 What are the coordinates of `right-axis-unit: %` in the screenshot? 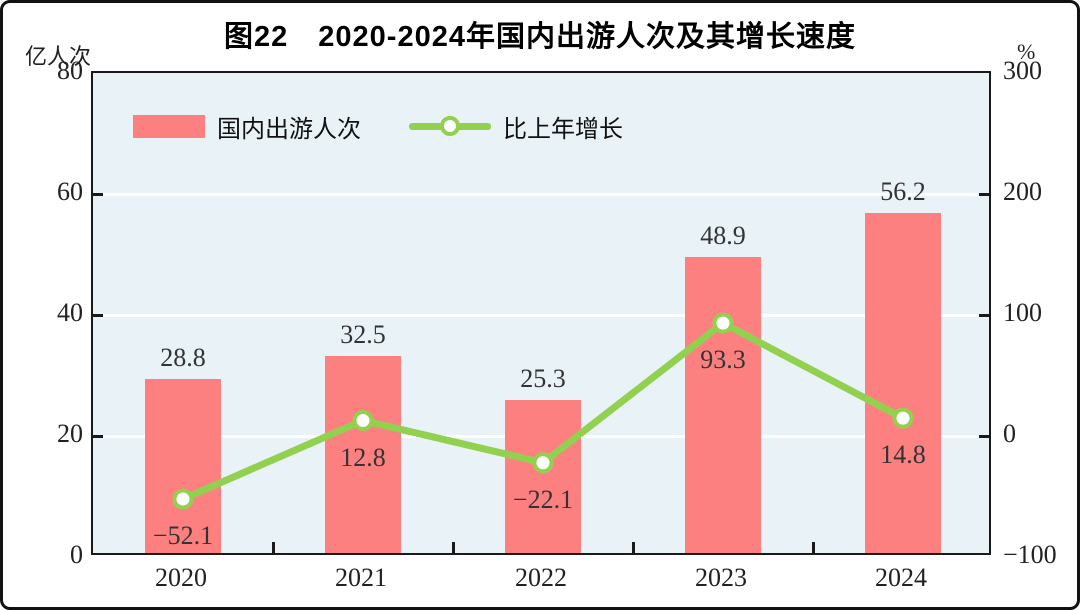 It's located at (1026, 51).